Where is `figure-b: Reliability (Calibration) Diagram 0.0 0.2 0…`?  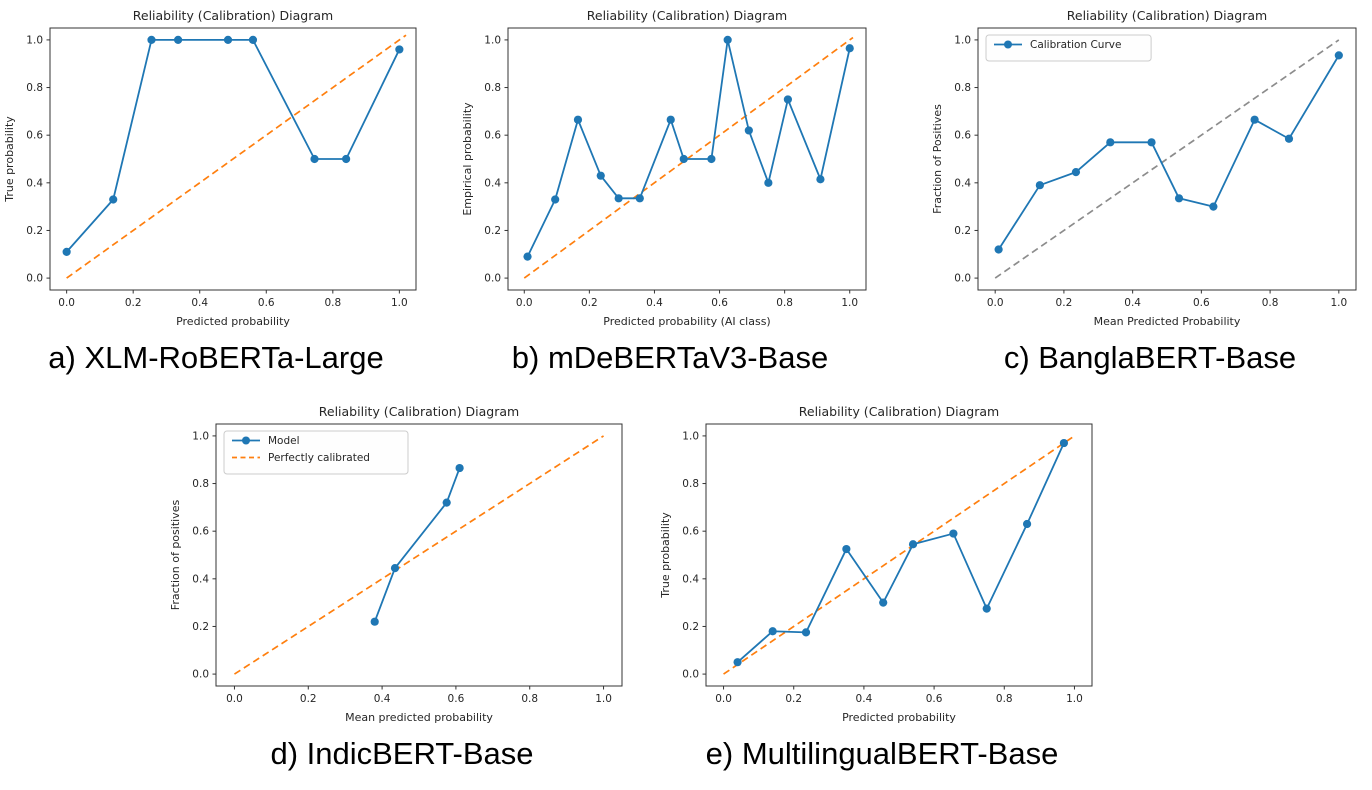
figure-b: Reliability (Calibration) Diagram 0.0 0.2 0… is located at coordinates (670, 189).